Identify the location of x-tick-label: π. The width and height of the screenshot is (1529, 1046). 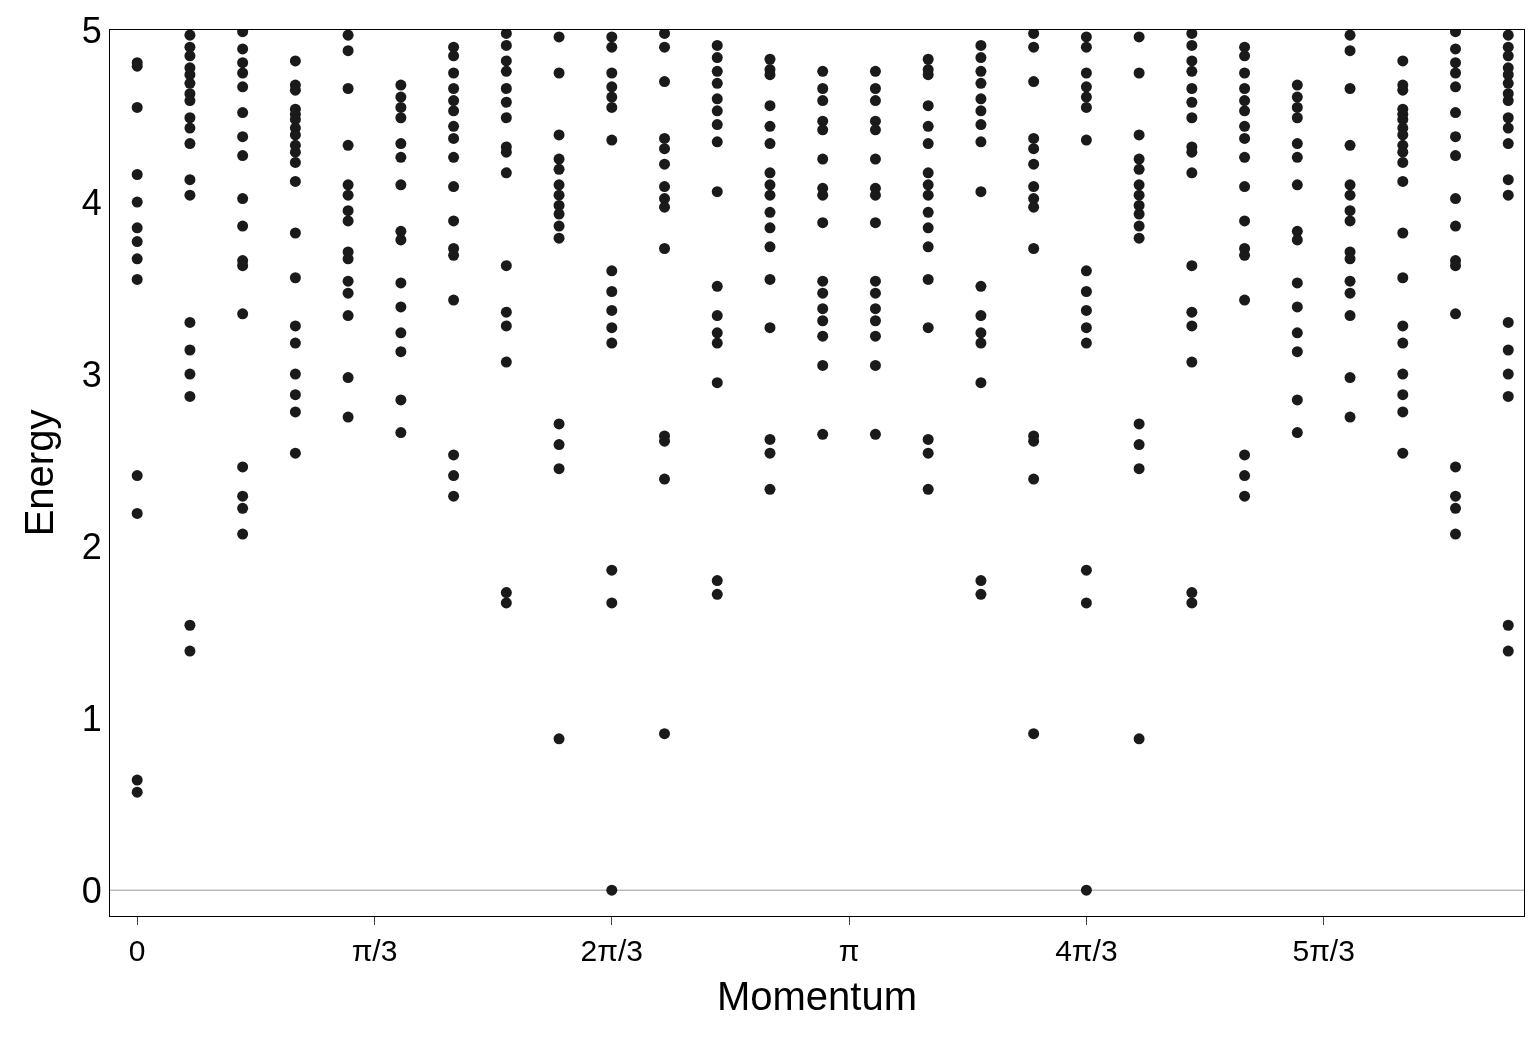
(849, 950).